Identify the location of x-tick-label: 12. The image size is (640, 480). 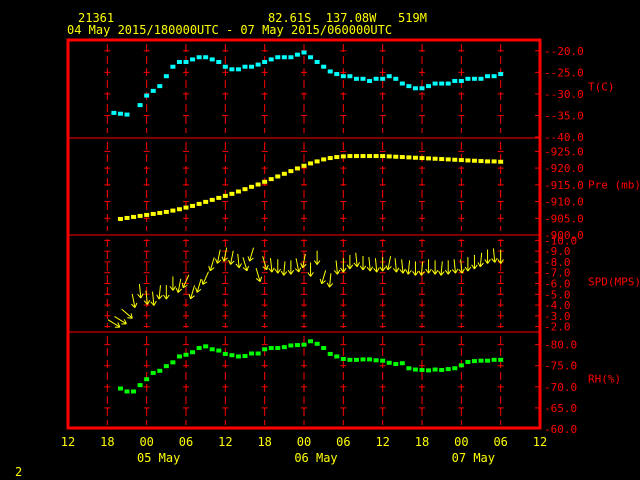
(225, 442).